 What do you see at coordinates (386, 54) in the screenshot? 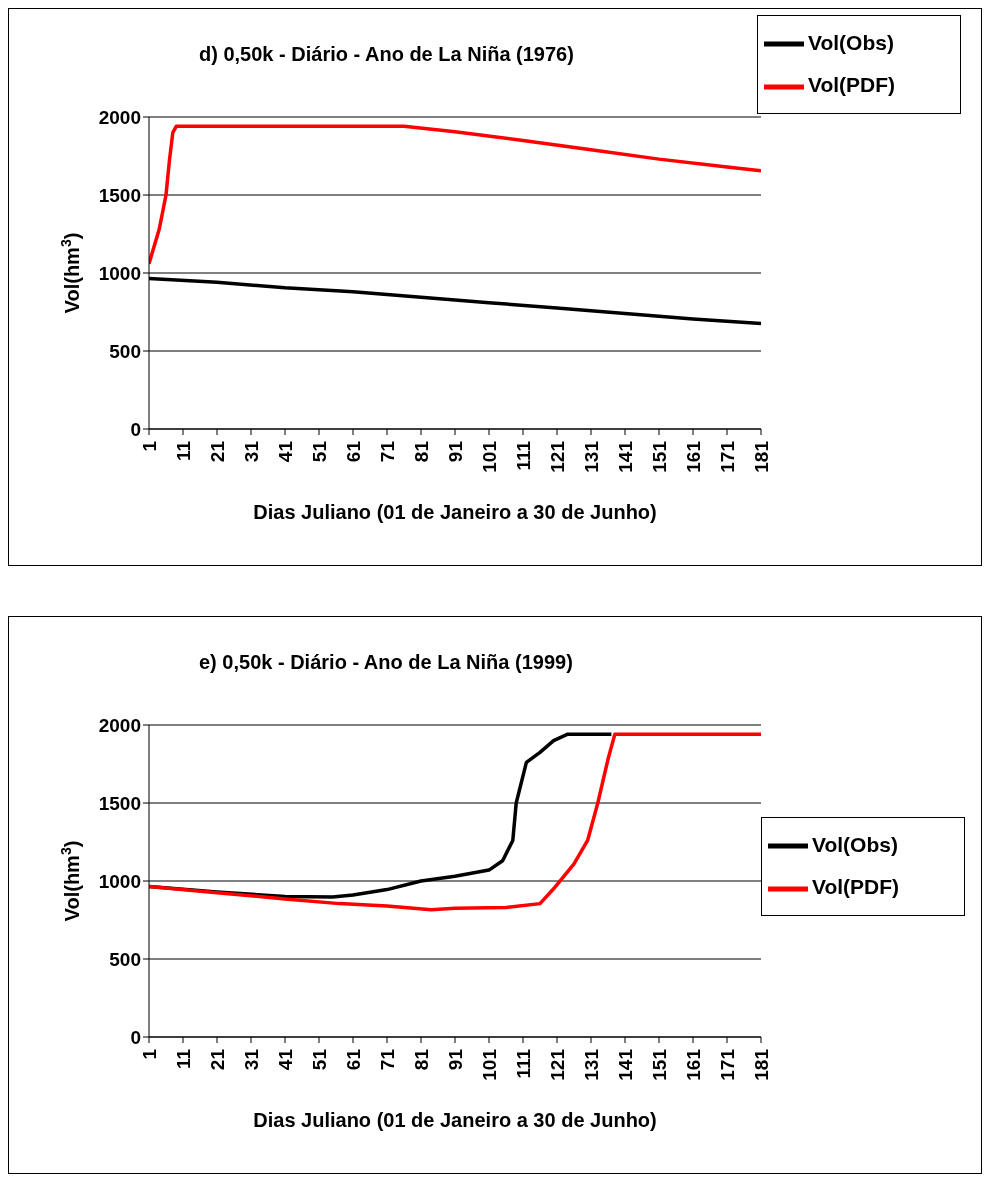
I see `chart-title: d) 0,50k - Diário - Ano de La Niña (1976)` at bounding box center [386, 54].